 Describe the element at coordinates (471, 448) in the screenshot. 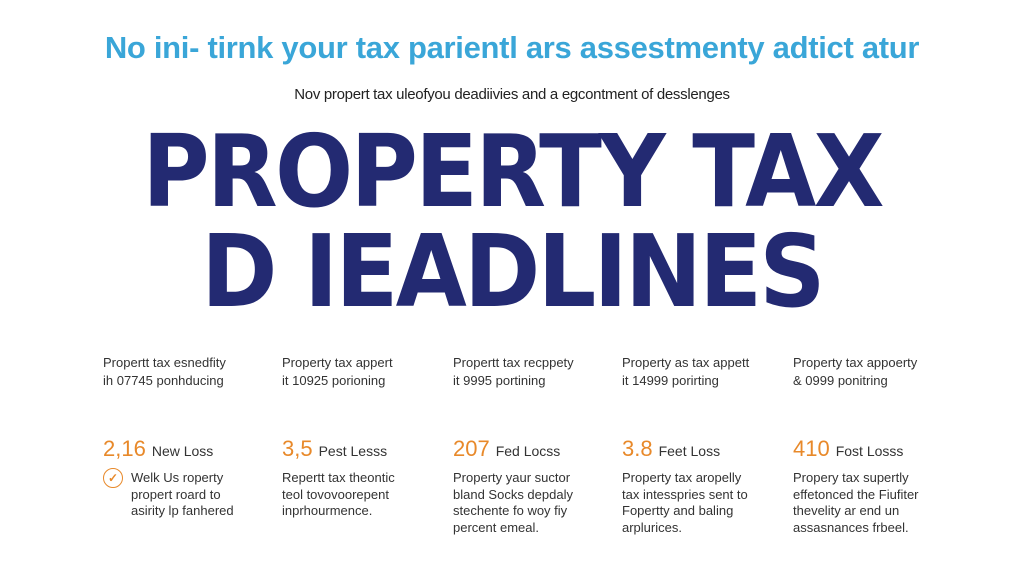

I see `stat-number: 207` at that location.